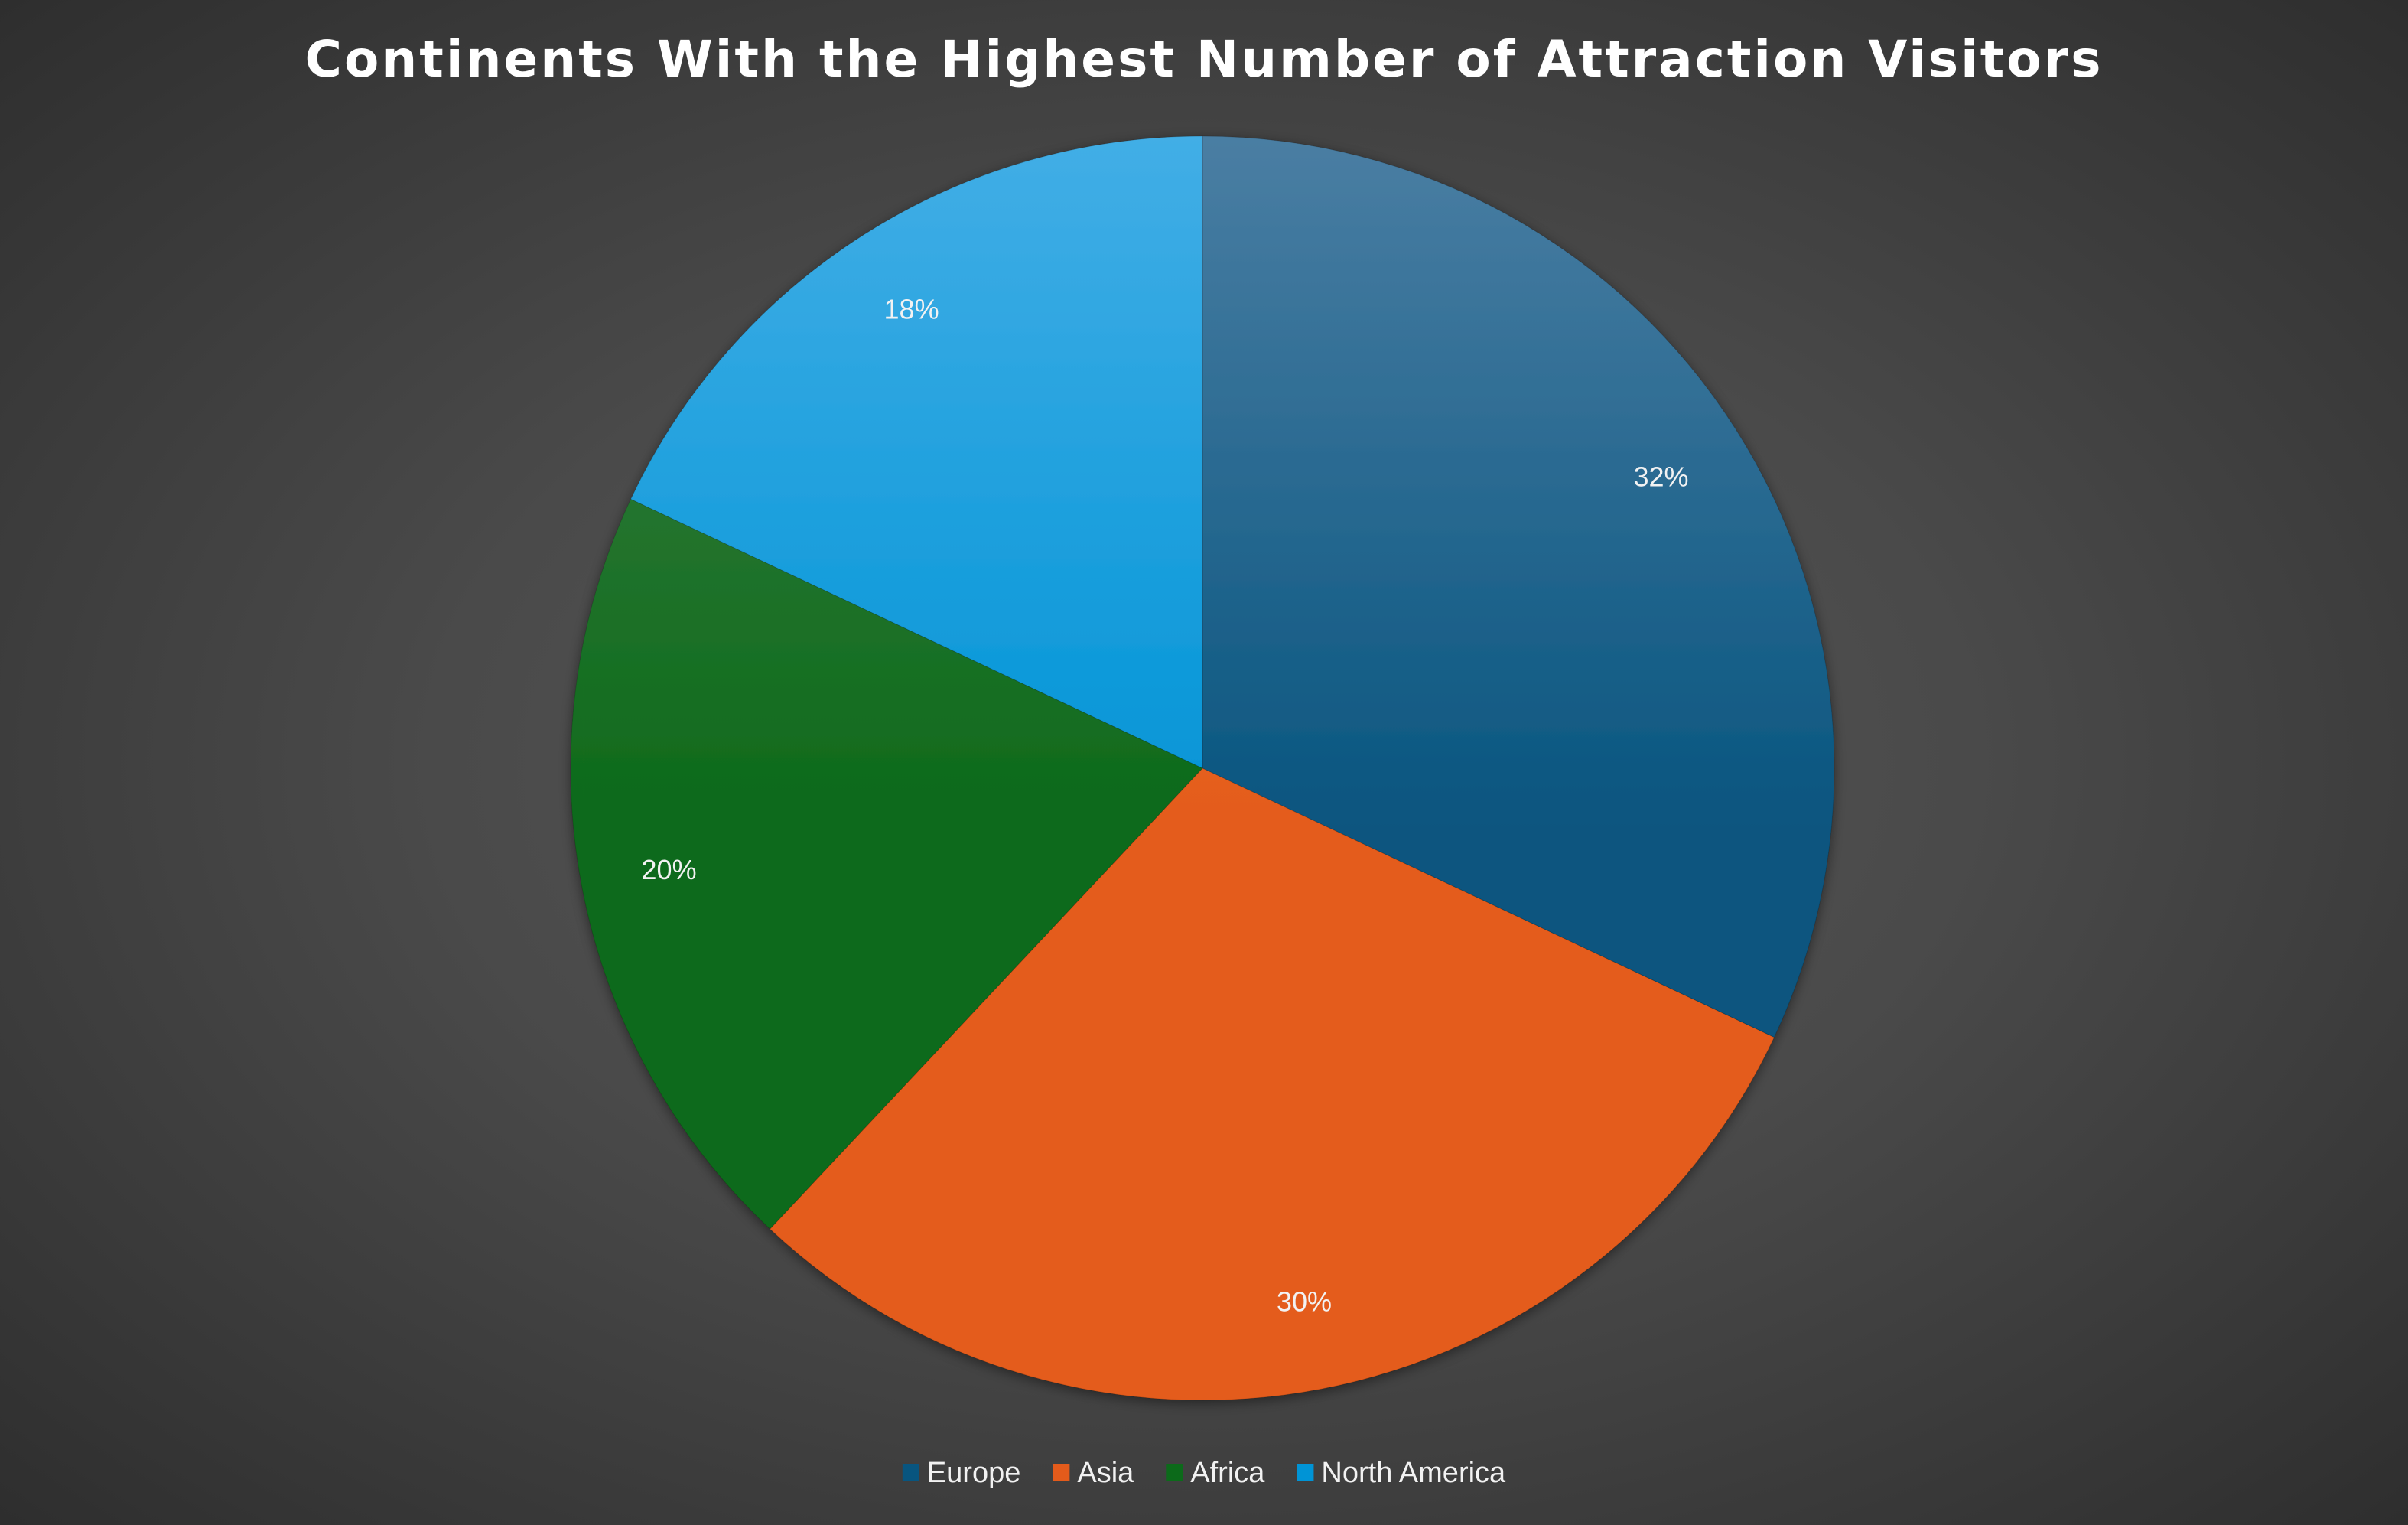 The height and width of the screenshot is (1525, 2408). What do you see at coordinates (1061, 1473) in the screenshot?
I see `legend-swatch-asia` at bounding box center [1061, 1473].